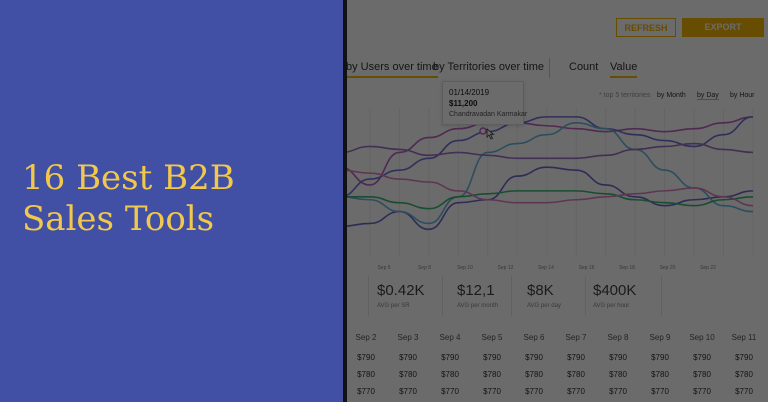 This screenshot has width=768, height=402. What do you see at coordinates (450, 337) in the screenshot?
I see `column-header: Sep 4` at bounding box center [450, 337].